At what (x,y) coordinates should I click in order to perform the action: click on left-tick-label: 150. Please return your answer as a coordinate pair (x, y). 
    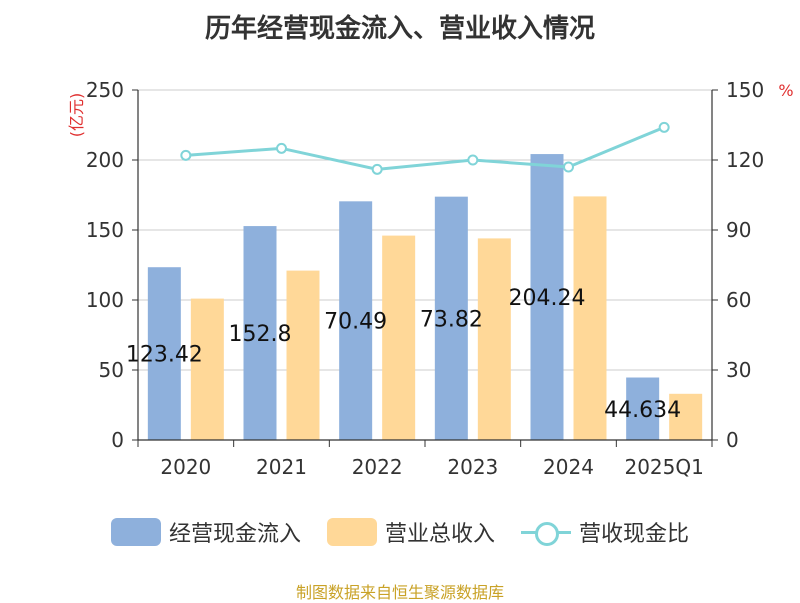
    Looking at the image, I should click on (105, 230).